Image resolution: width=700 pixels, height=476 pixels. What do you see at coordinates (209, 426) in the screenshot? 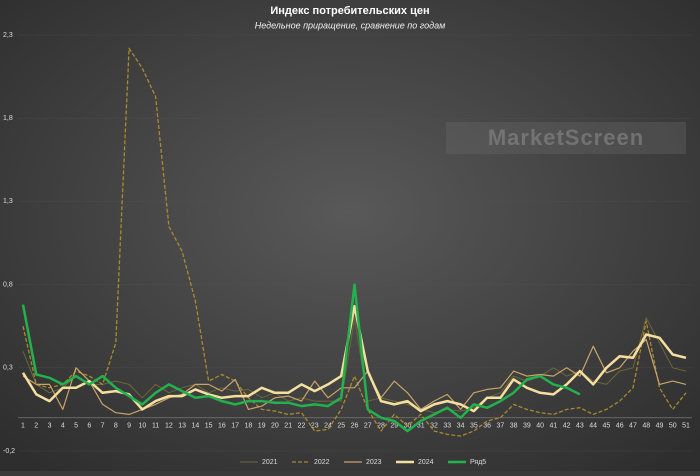
I see `x-tick-label: 15` at bounding box center [209, 426].